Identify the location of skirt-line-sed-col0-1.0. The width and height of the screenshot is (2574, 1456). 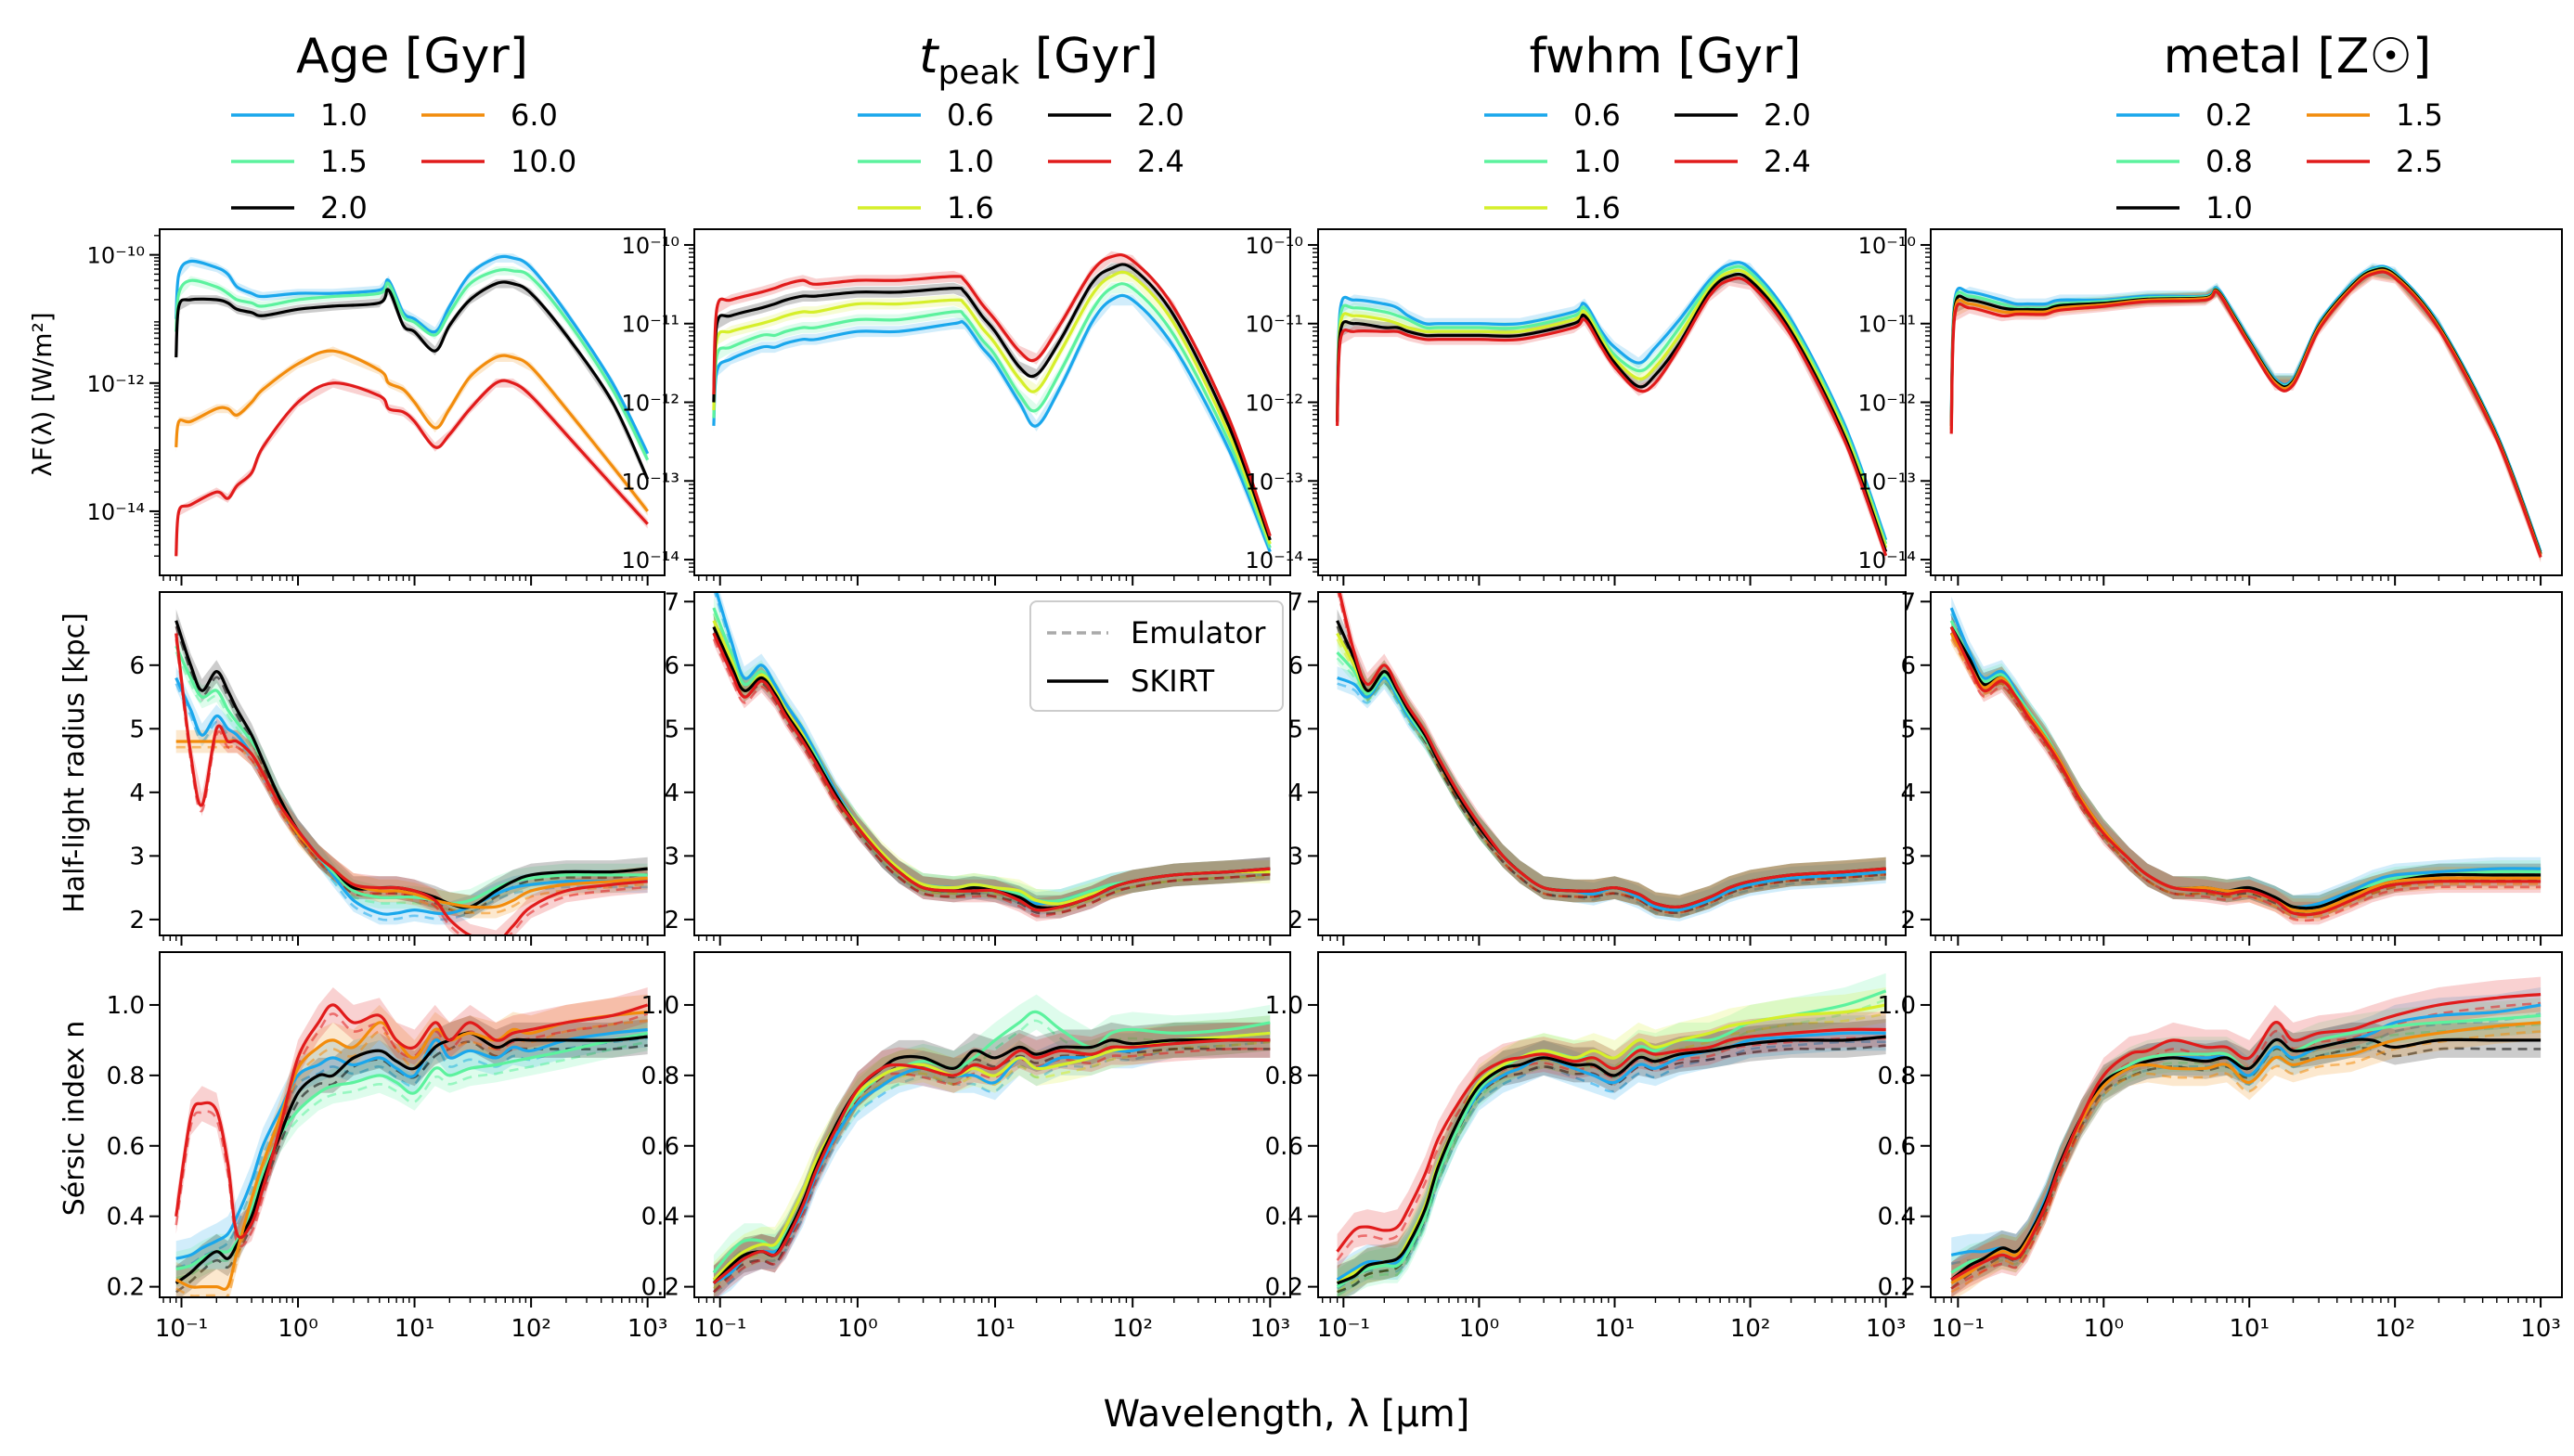
(412, 354).